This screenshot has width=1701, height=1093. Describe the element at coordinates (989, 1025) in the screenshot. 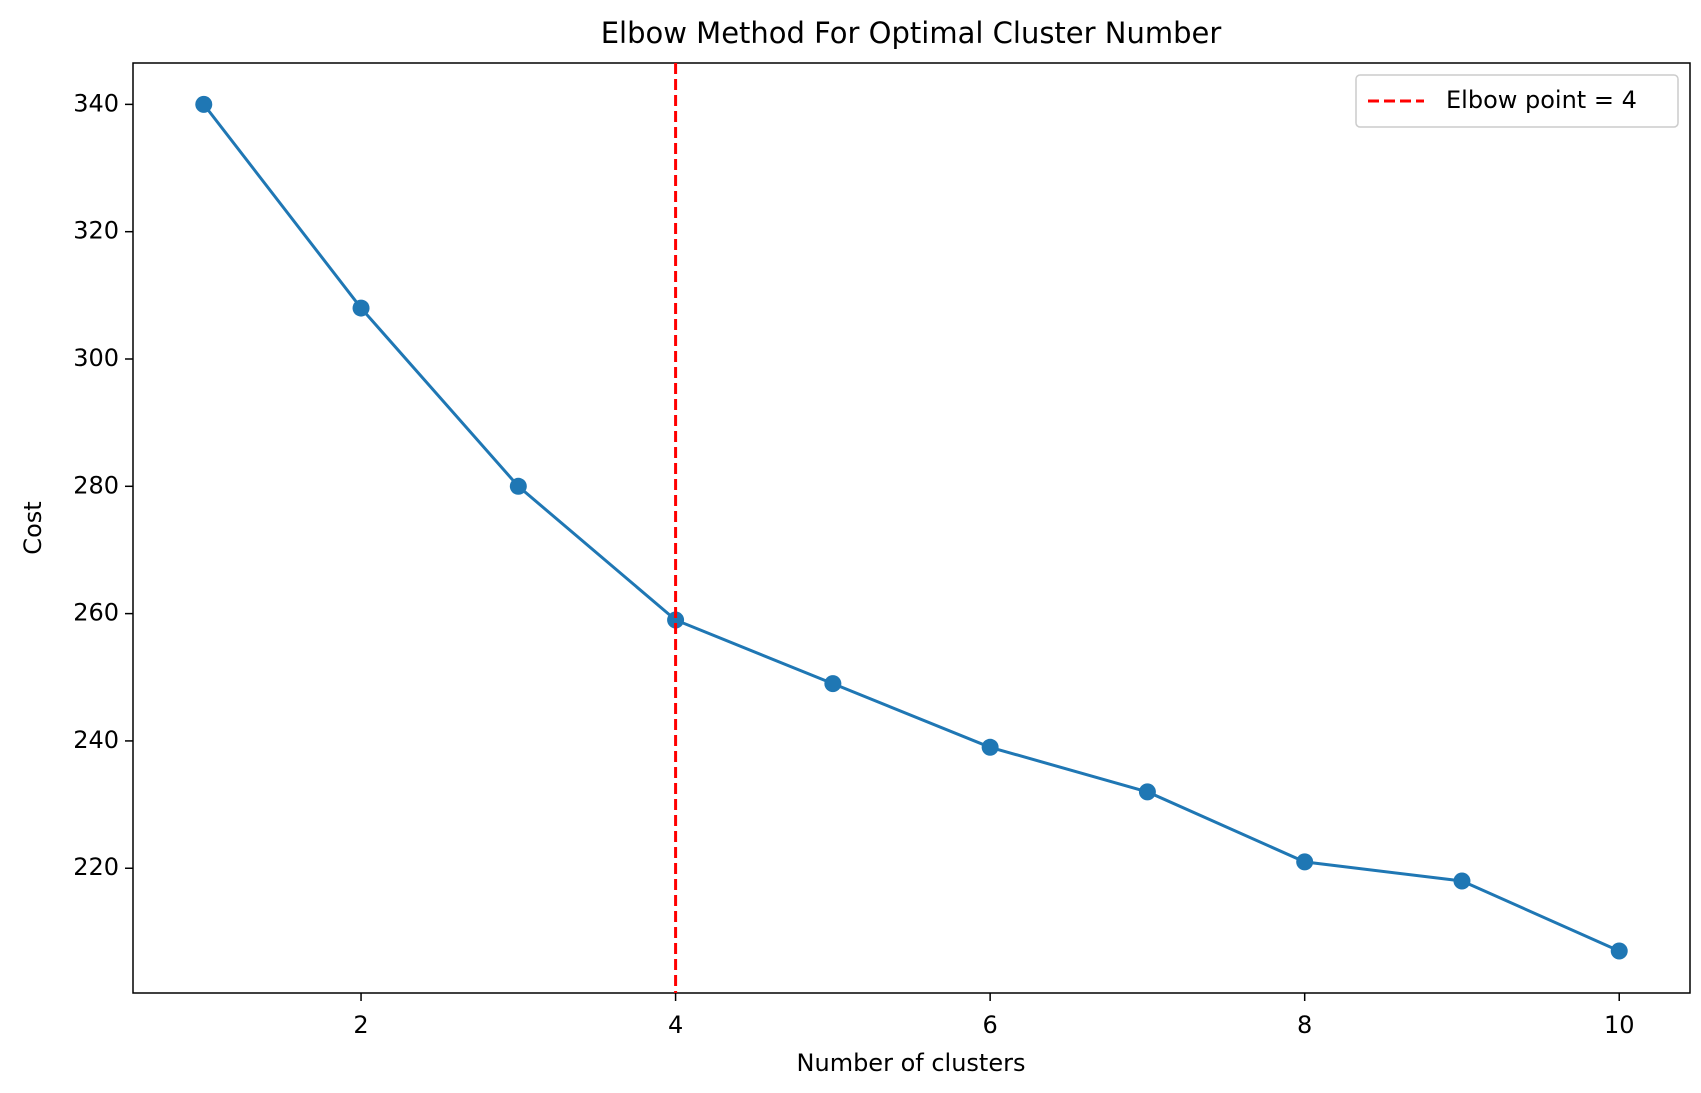

I see `x-tick-label: 6` at that location.